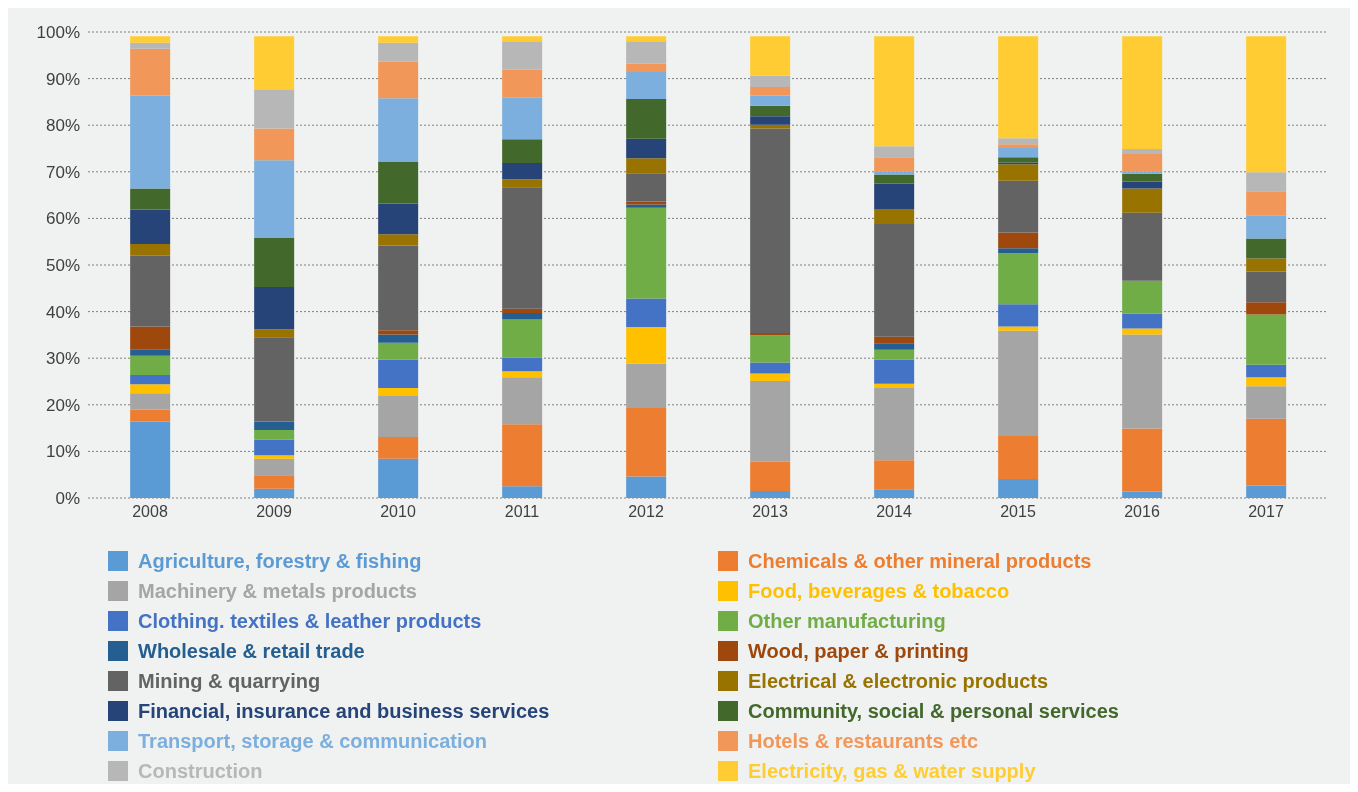 The height and width of the screenshot is (792, 1358). I want to click on y-tick-label: 50%, so click(62, 266).